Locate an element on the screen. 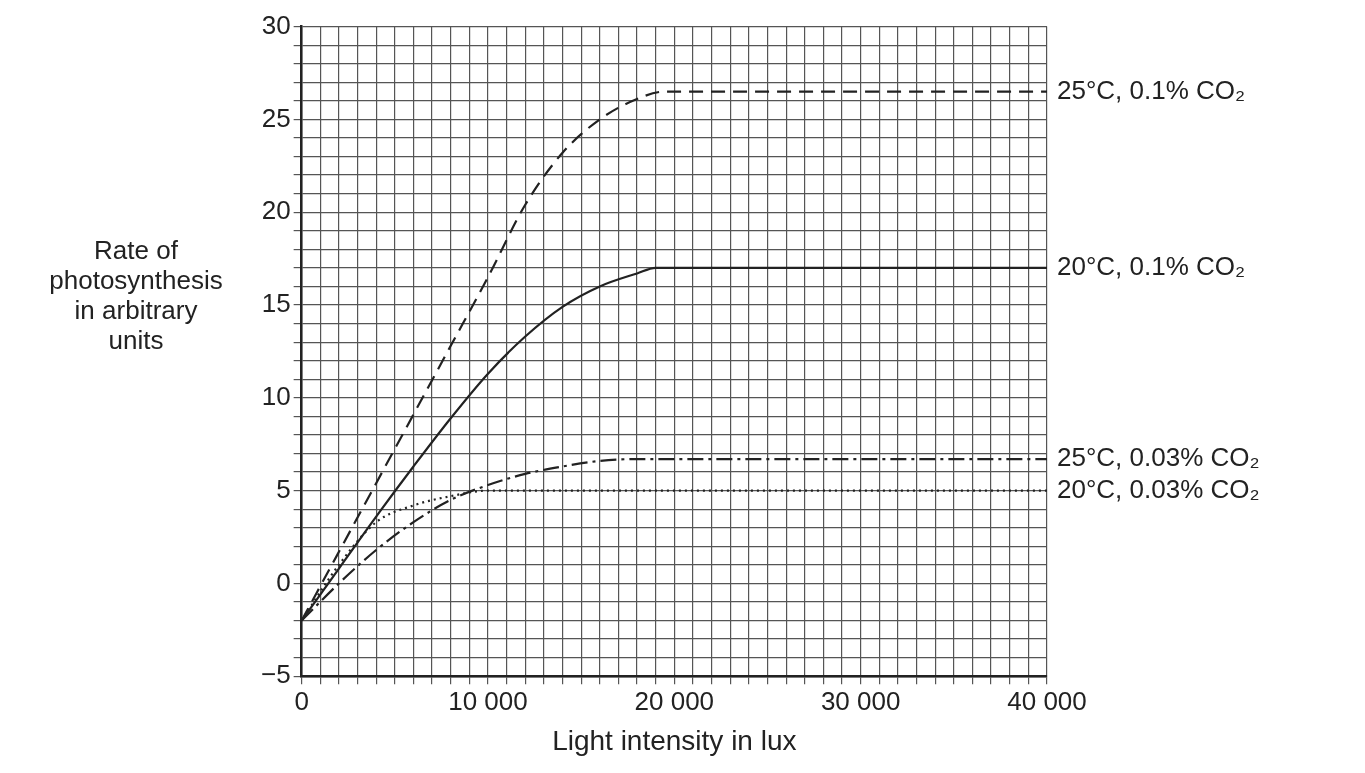 This screenshot has height=773, width=1365. series-label: 25°C, 0.03% CO₂ is located at coordinates (1158, 457).